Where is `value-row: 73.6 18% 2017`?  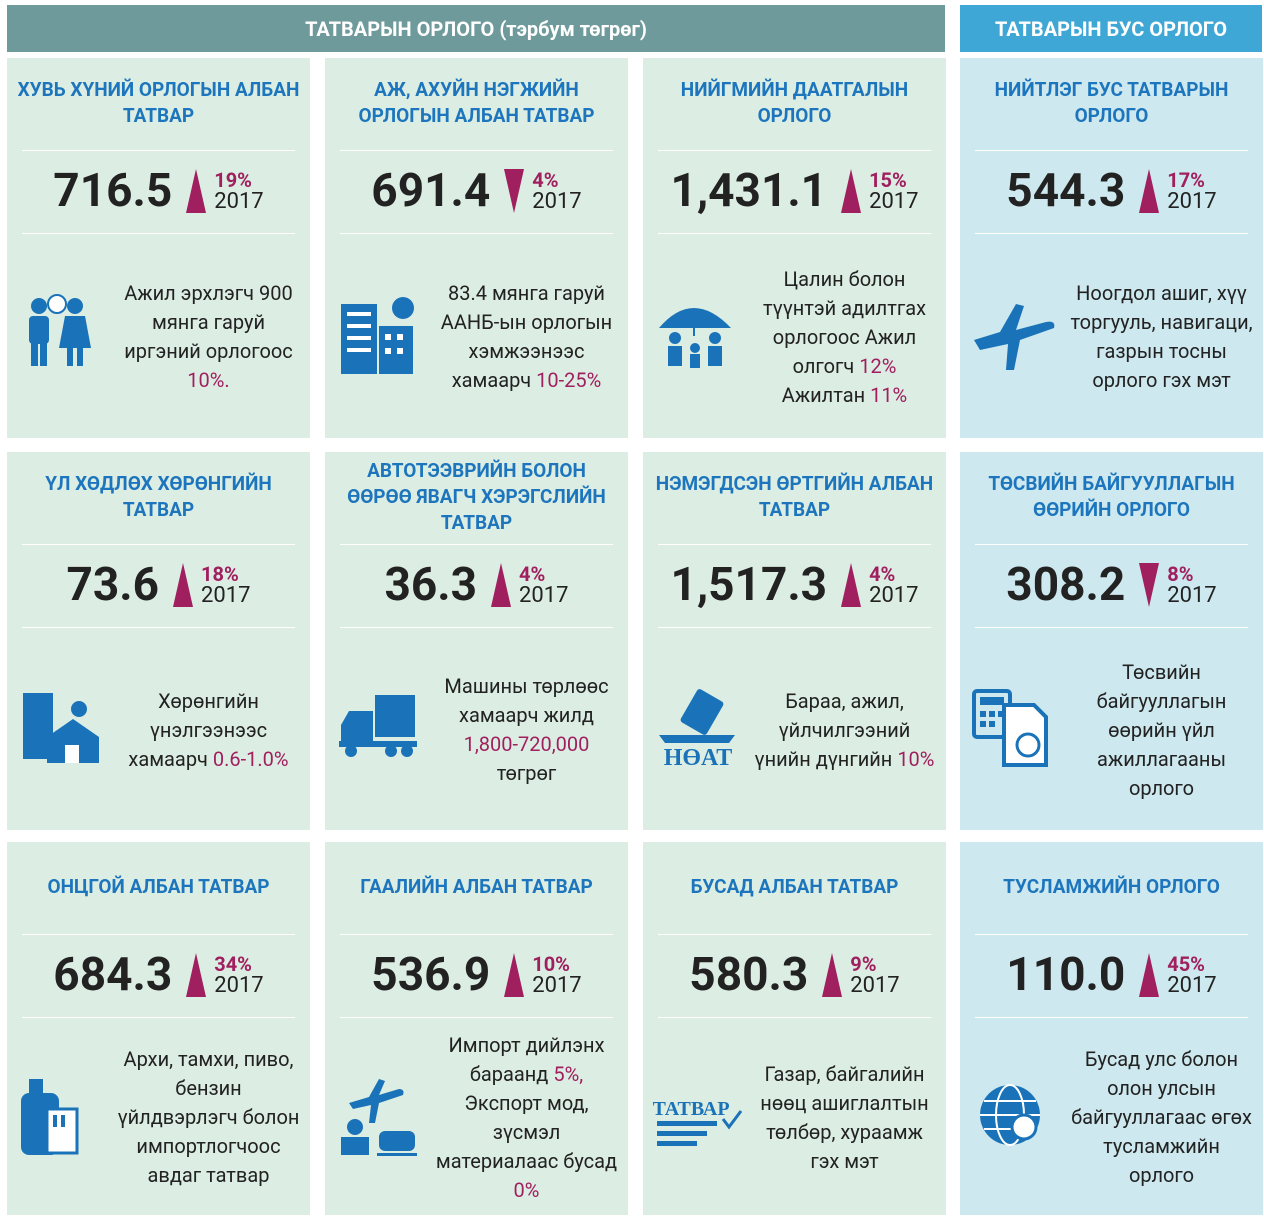
value-row: 73.6 18% 2017 is located at coordinates (158, 585).